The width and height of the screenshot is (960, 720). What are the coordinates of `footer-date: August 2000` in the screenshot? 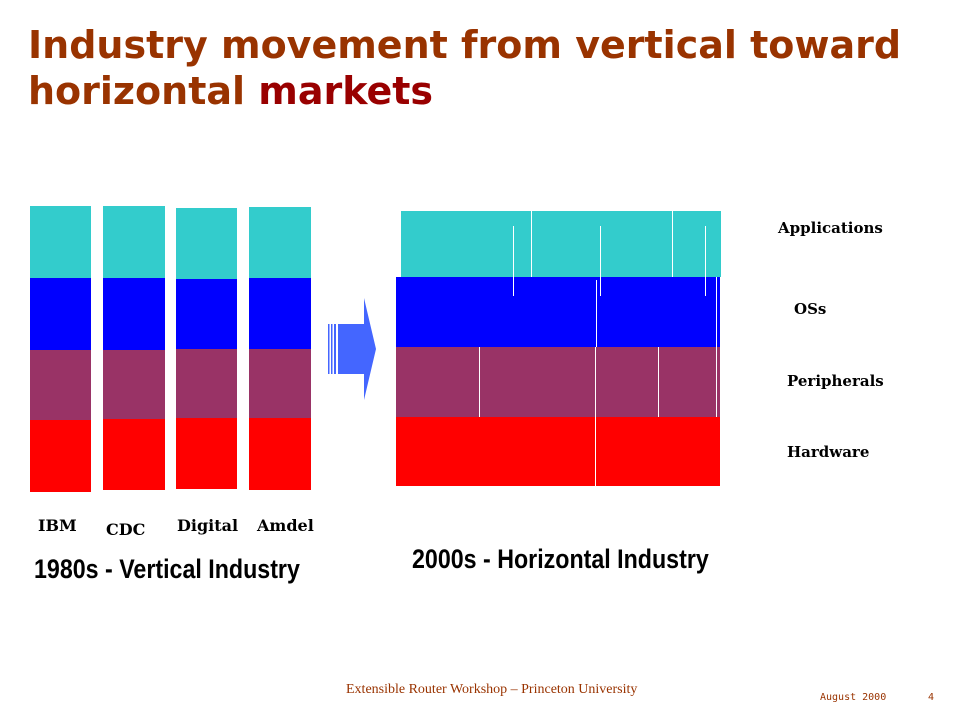 It's located at (853, 697).